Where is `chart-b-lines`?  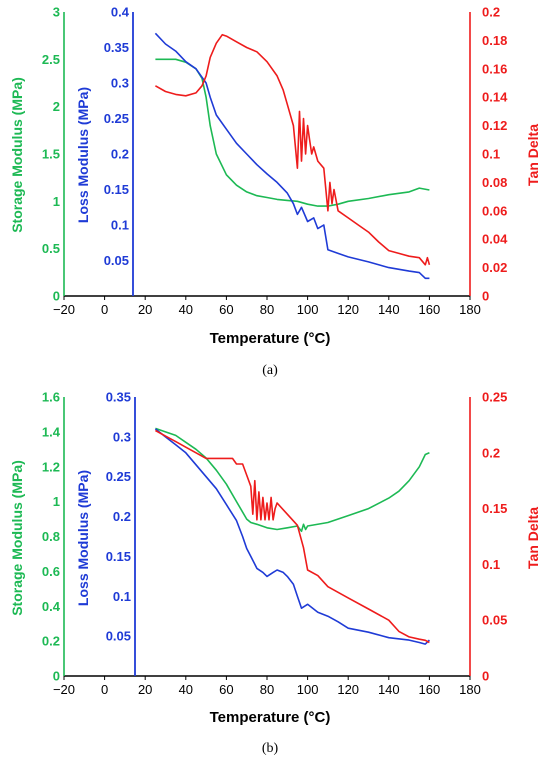 chart-b-lines is located at coordinates (292, 536).